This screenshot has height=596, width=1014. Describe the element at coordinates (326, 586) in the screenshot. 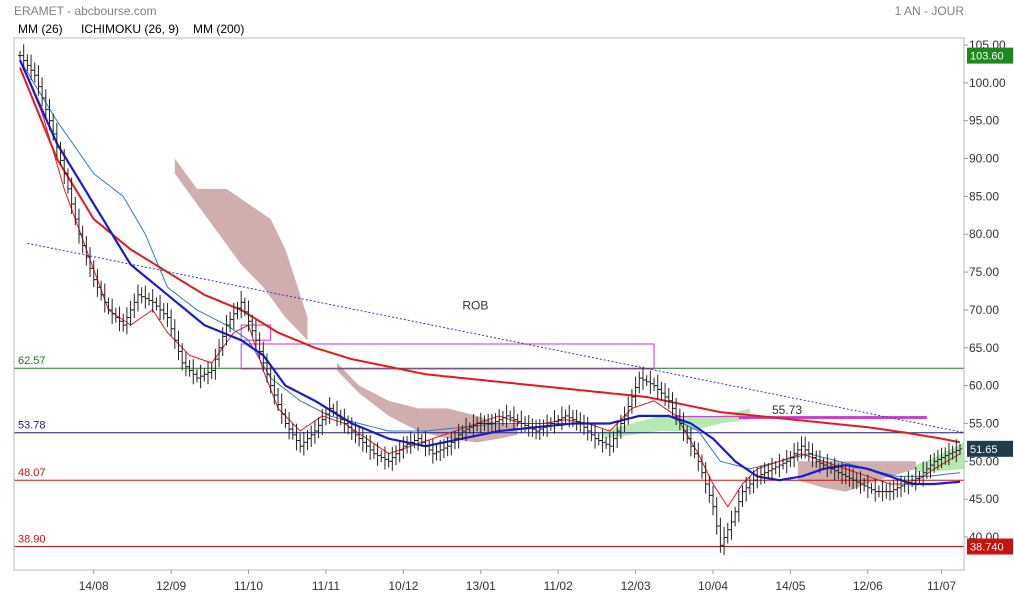

I see `x-tick-label: 11/11` at that location.